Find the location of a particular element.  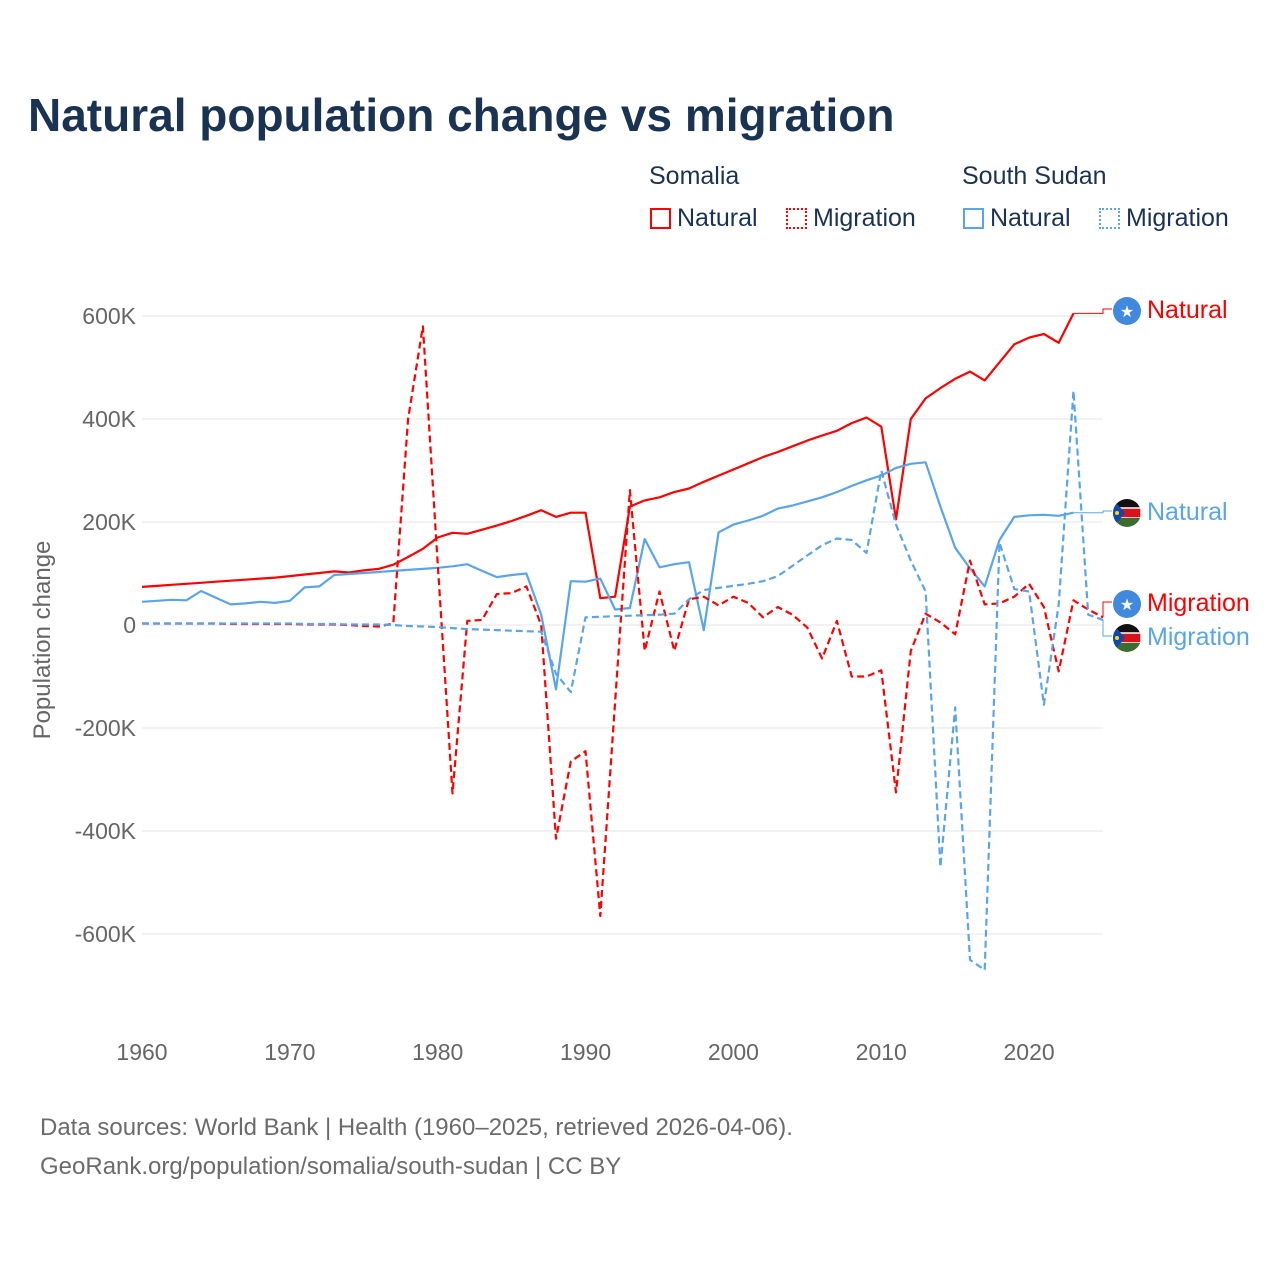

series-line-south-sudan-natural is located at coordinates (607, 576).